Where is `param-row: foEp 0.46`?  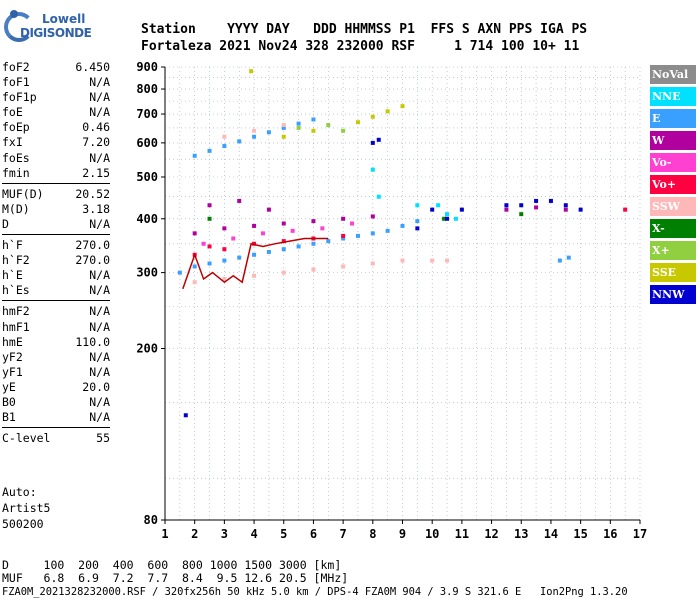 param-row: foEp 0.46 is located at coordinates (56, 127).